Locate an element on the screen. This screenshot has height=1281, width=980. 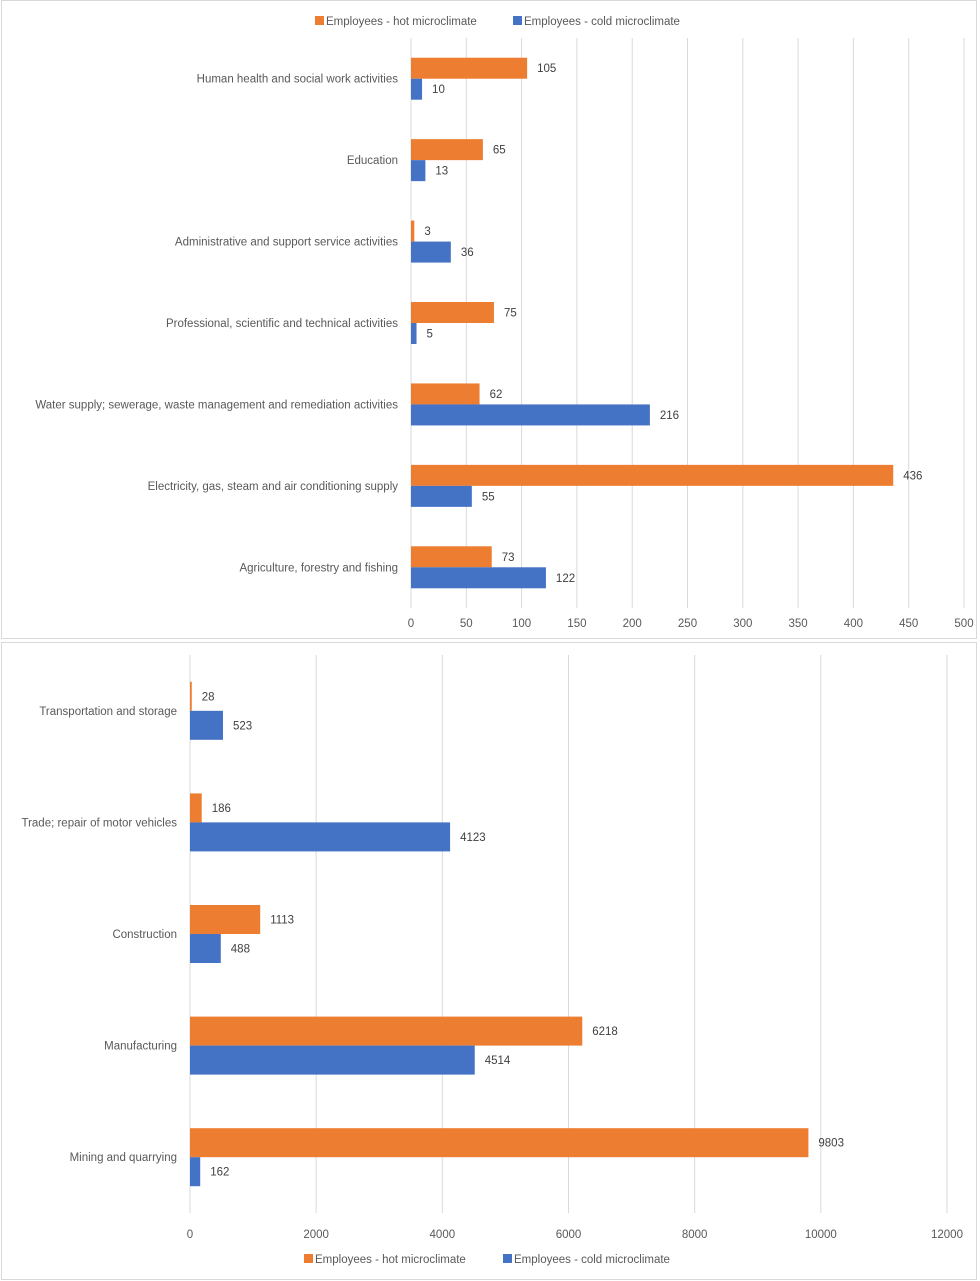
data-label: 122 is located at coordinates (565, 579).